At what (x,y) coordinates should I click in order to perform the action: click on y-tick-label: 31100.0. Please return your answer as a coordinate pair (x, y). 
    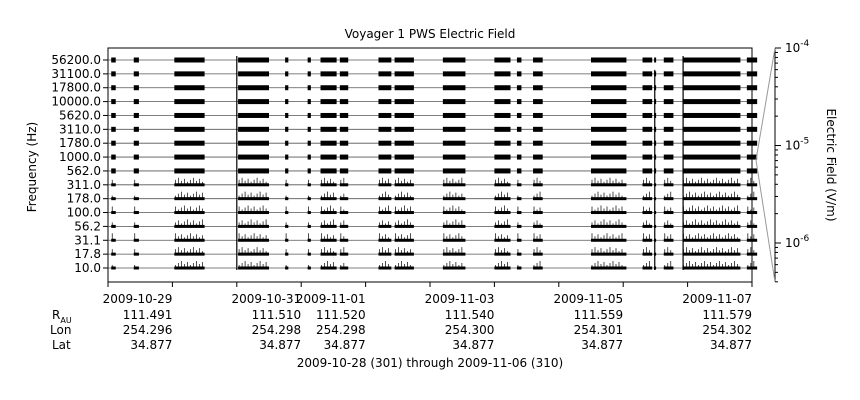
    Looking at the image, I should click on (76, 74).